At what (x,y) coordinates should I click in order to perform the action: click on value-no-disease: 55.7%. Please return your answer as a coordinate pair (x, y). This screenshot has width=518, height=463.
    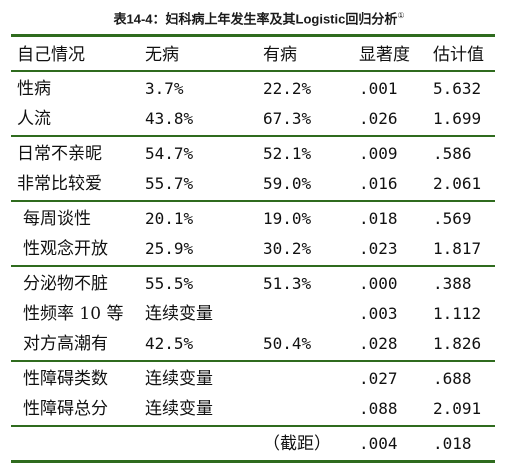
    Looking at the image, I should click on (169, 183).